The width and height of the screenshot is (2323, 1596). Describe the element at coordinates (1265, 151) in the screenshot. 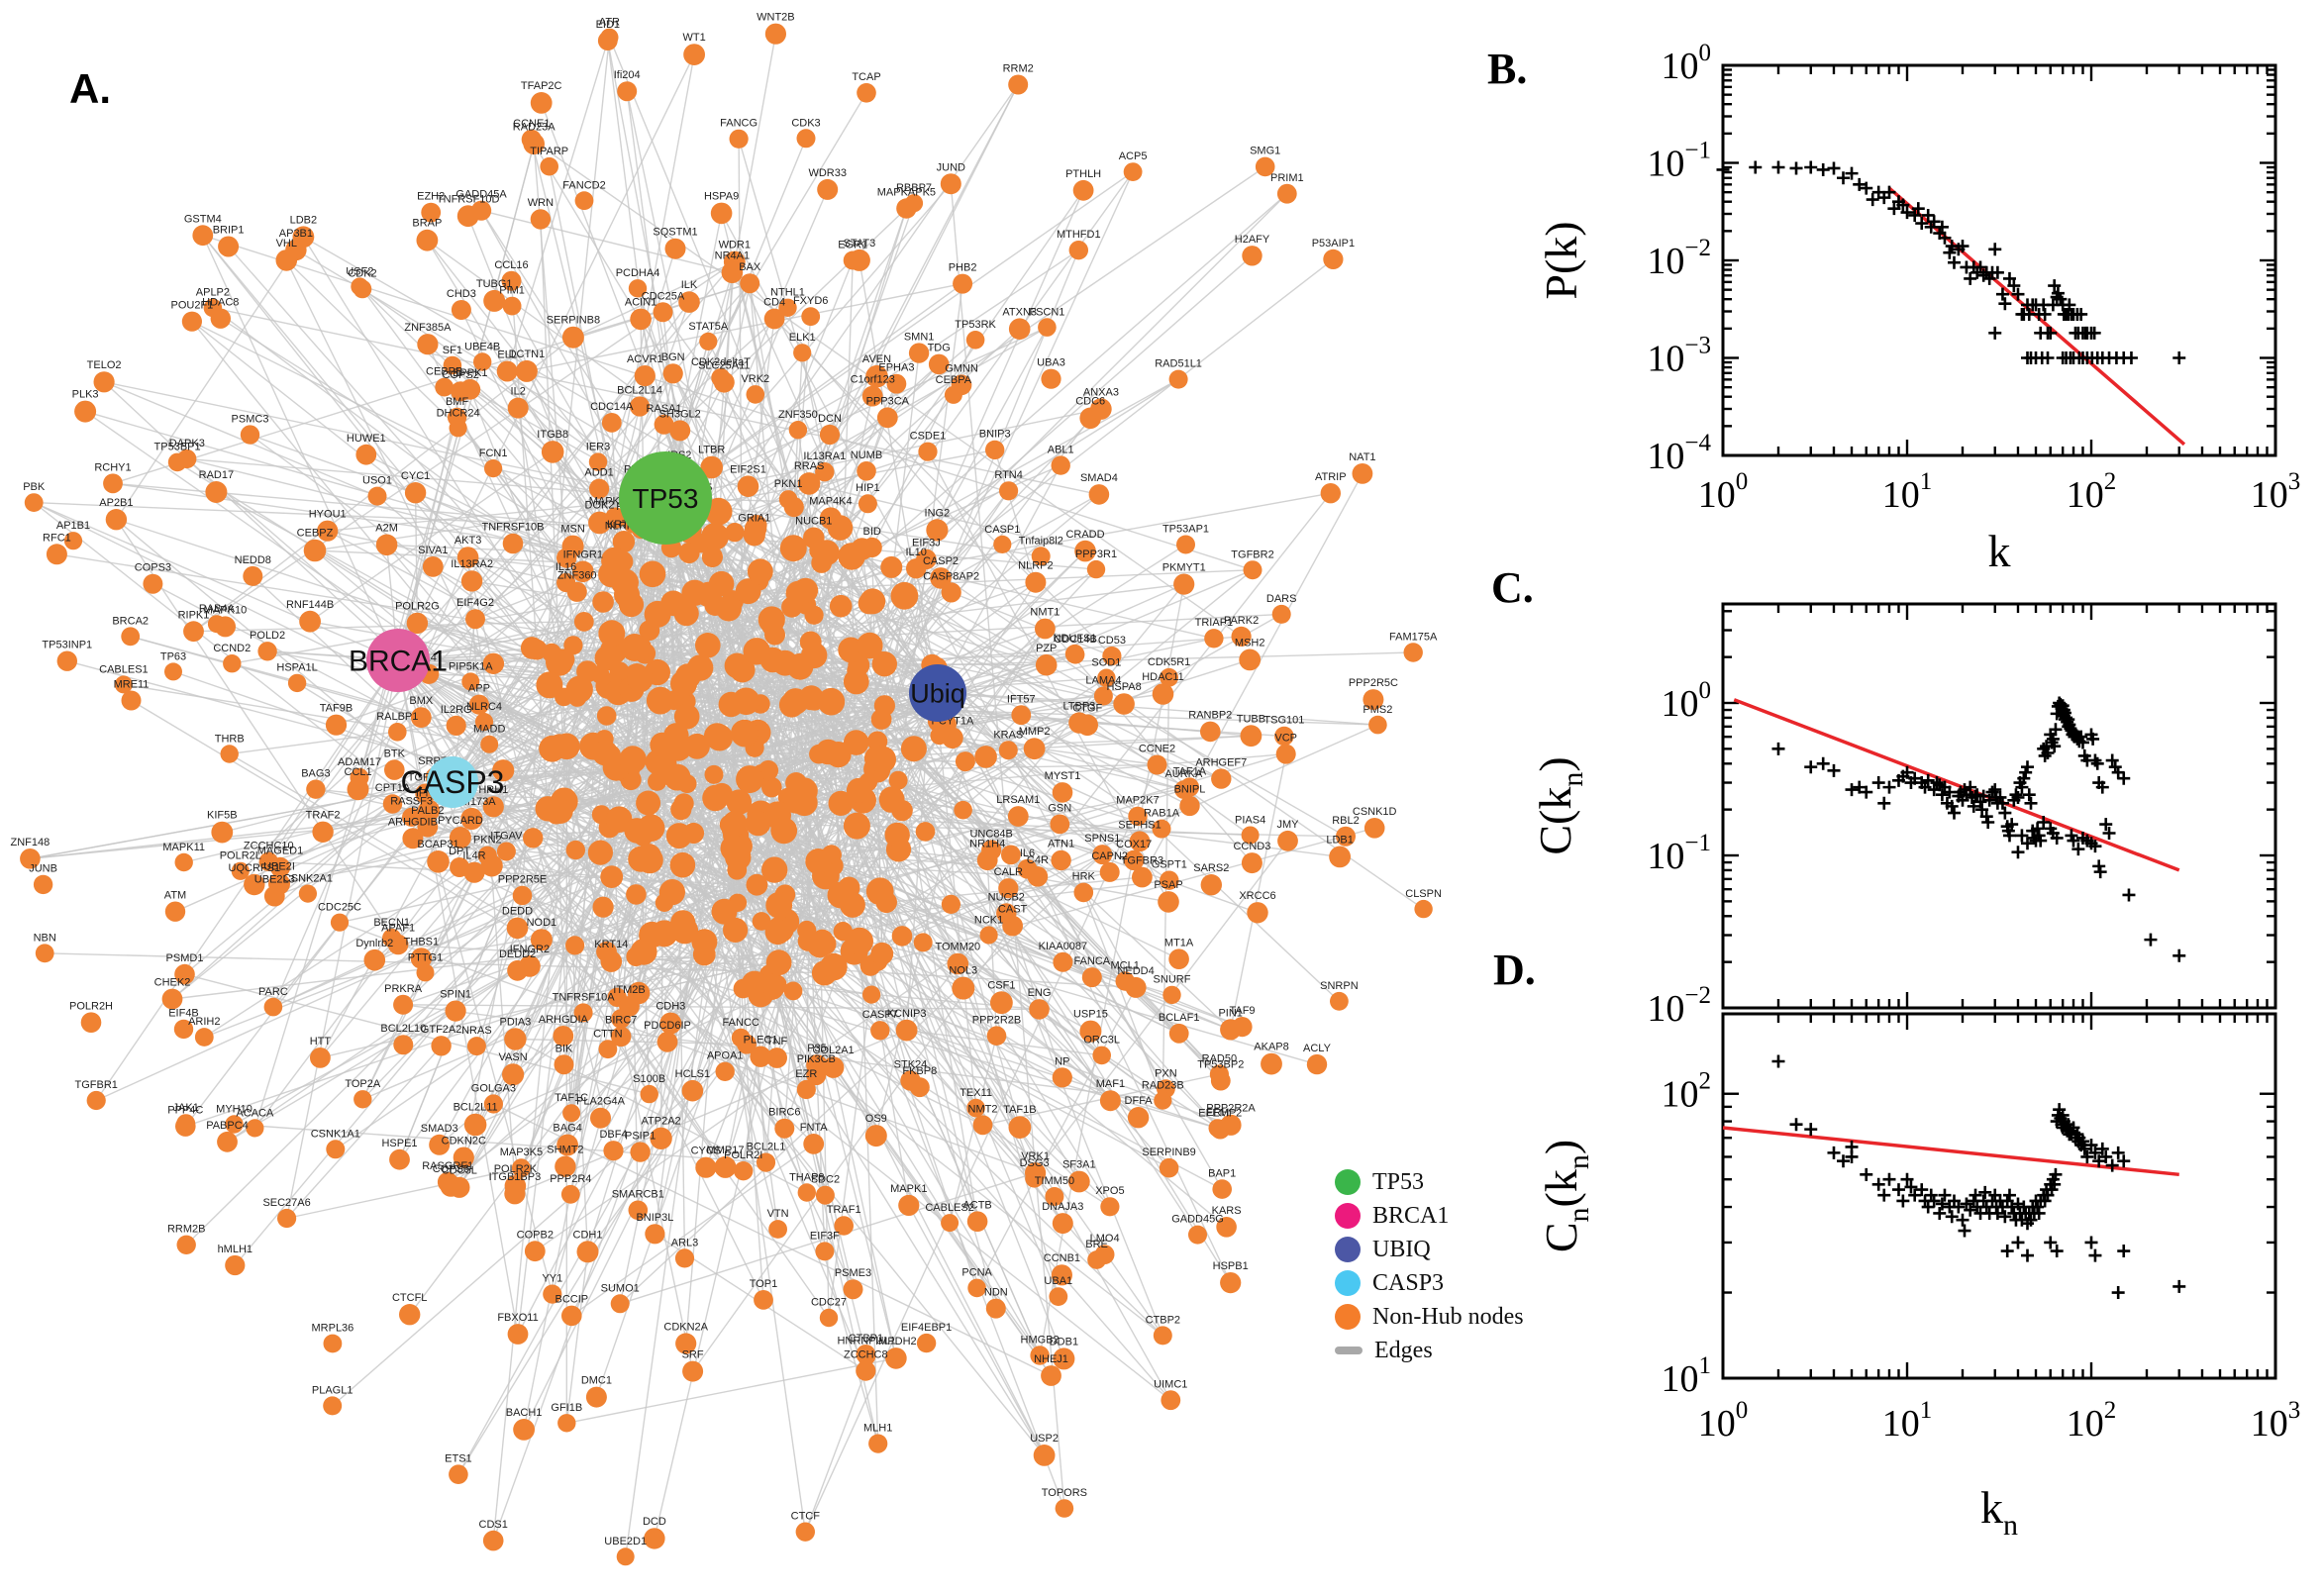

I see `gene-label: SMG1` at that location.